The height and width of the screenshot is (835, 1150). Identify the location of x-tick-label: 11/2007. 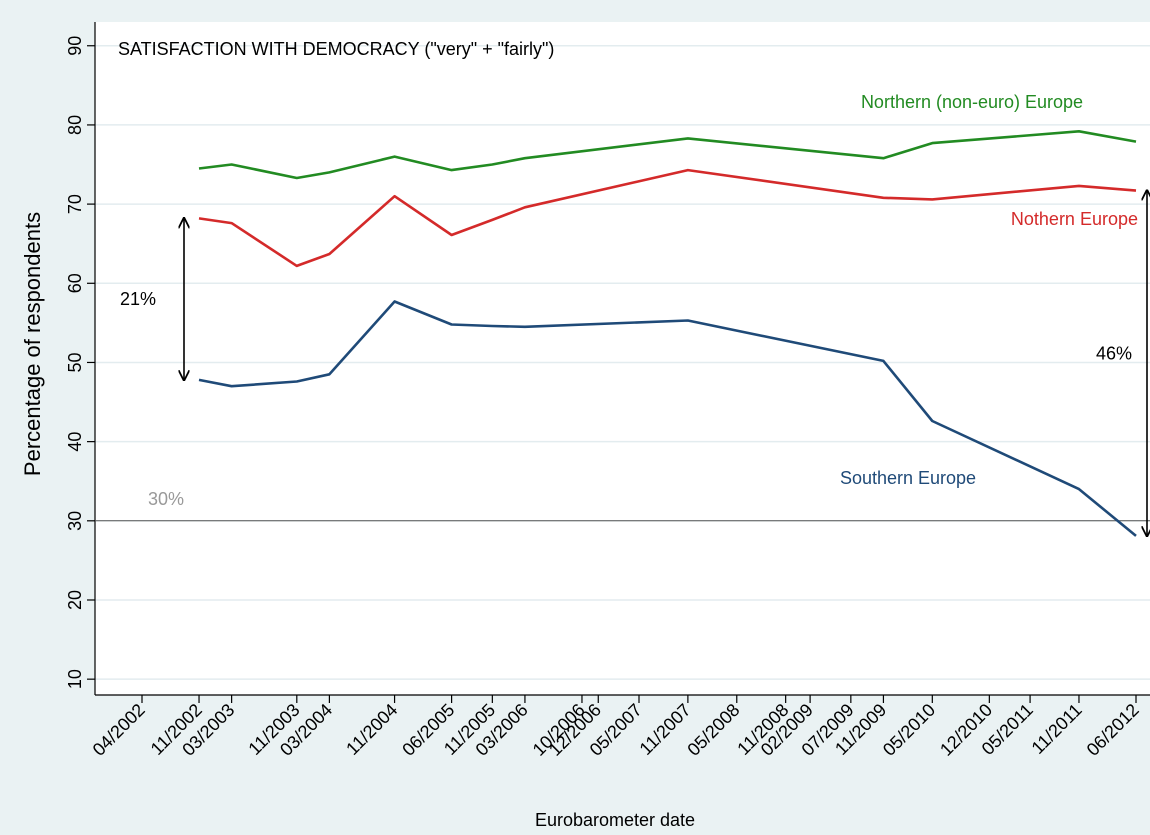
(665, 729).